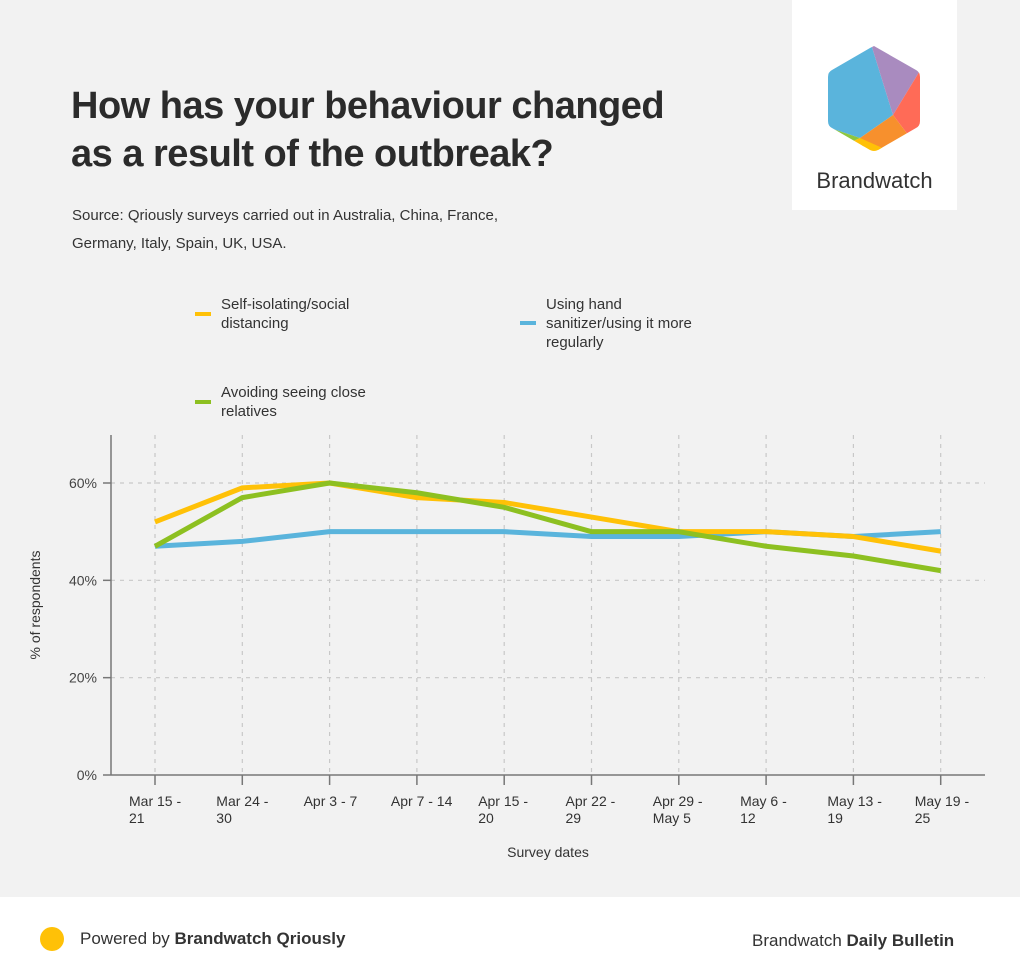  I want to click on y-tick-label: 0%, so click(87, 775).